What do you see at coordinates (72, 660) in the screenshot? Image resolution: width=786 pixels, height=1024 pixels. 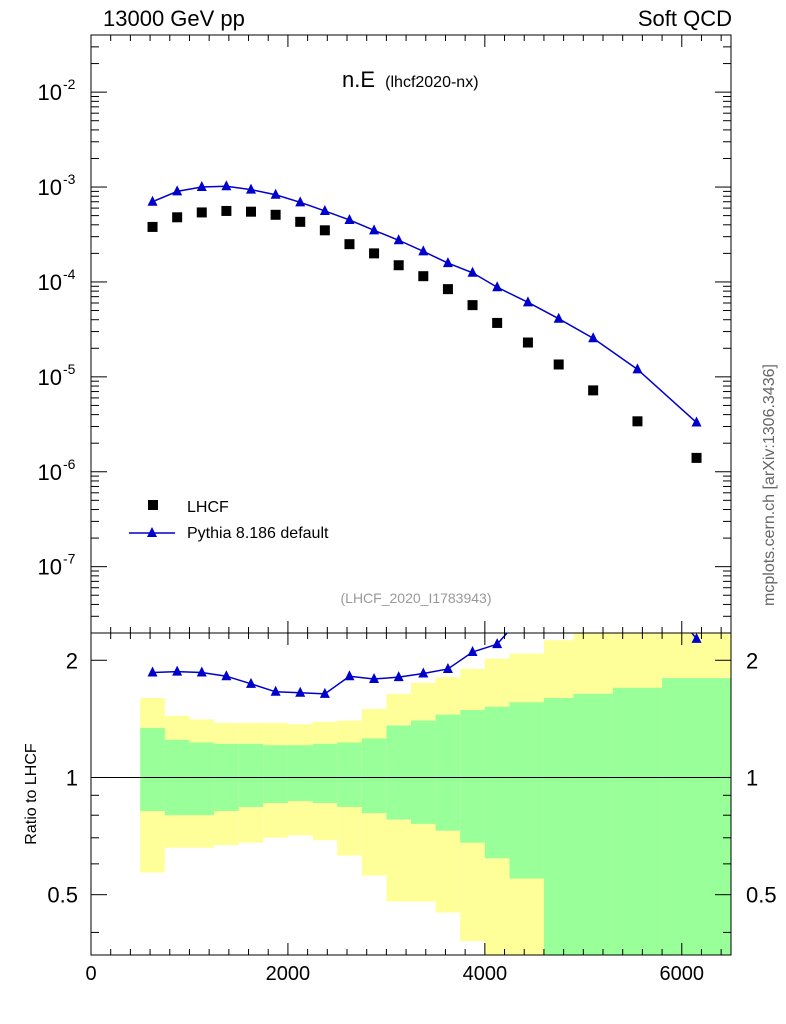 I see `ratio-y-tick-label: 2` at bounding box center [72, 660].